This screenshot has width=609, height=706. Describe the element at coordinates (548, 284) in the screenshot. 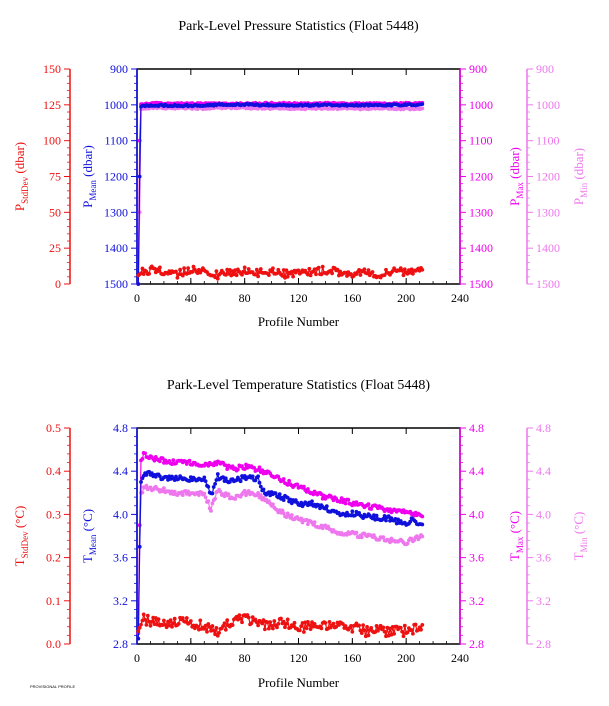

I see `min-tick-label: 1500` at that location.